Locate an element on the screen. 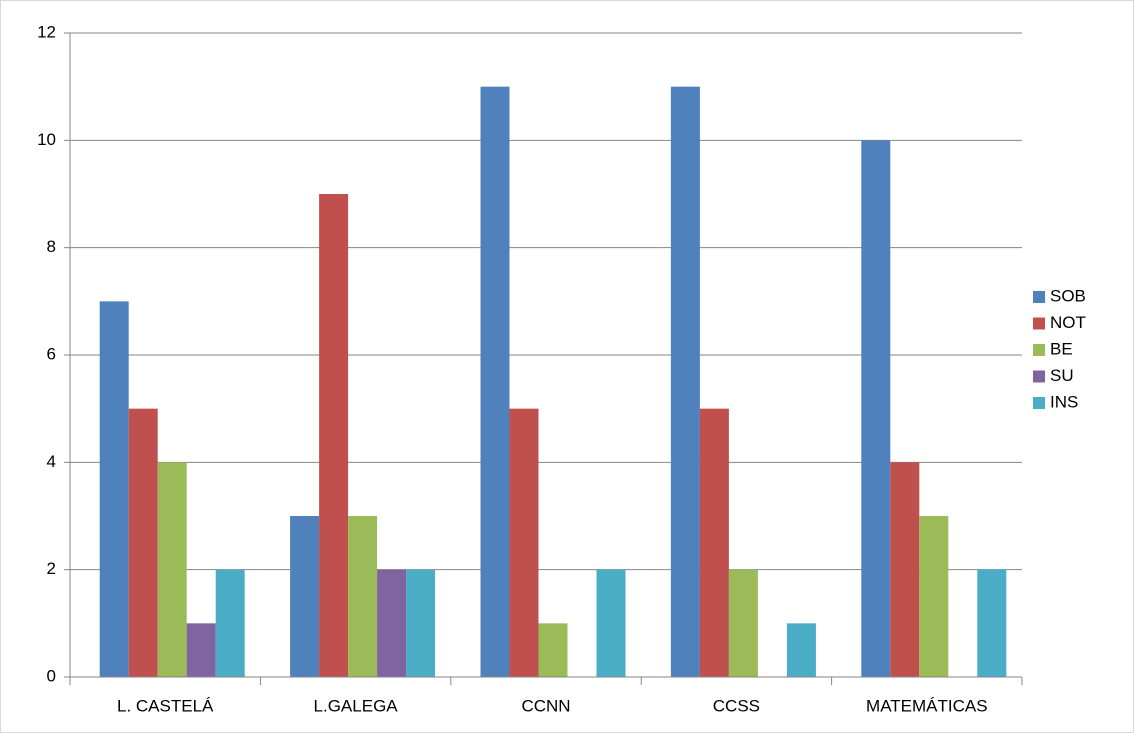 This screenshot has height=734, width=1135. legend-label: NOT is located at coordinates (1068, 322).